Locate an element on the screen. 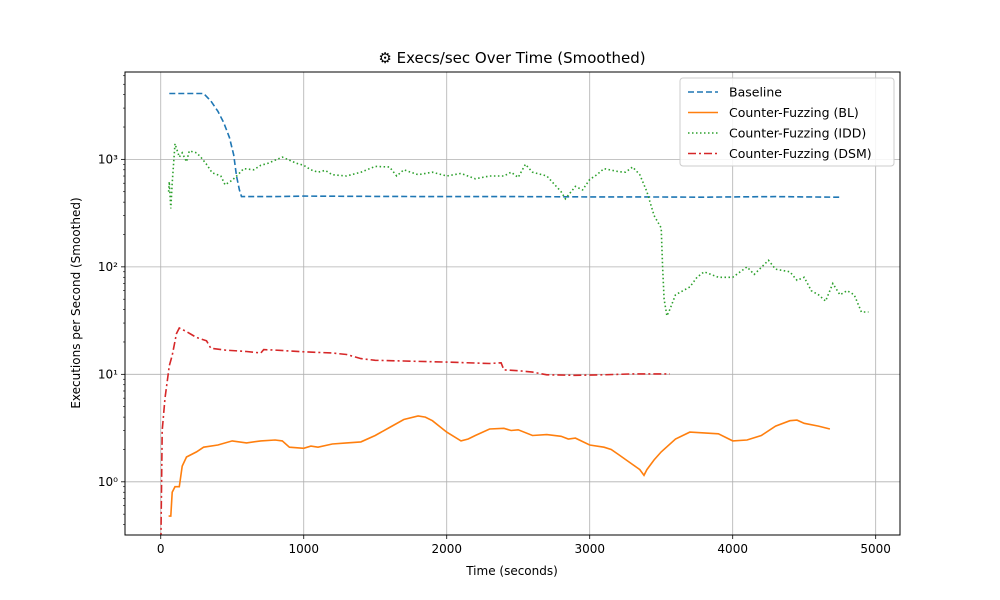  x-tick-label: 3000 is located at coordinates (589, 549).